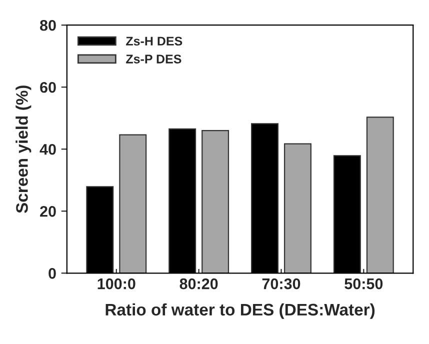  I want to click on legend-label: Zs-H DES, so click(154, 41).